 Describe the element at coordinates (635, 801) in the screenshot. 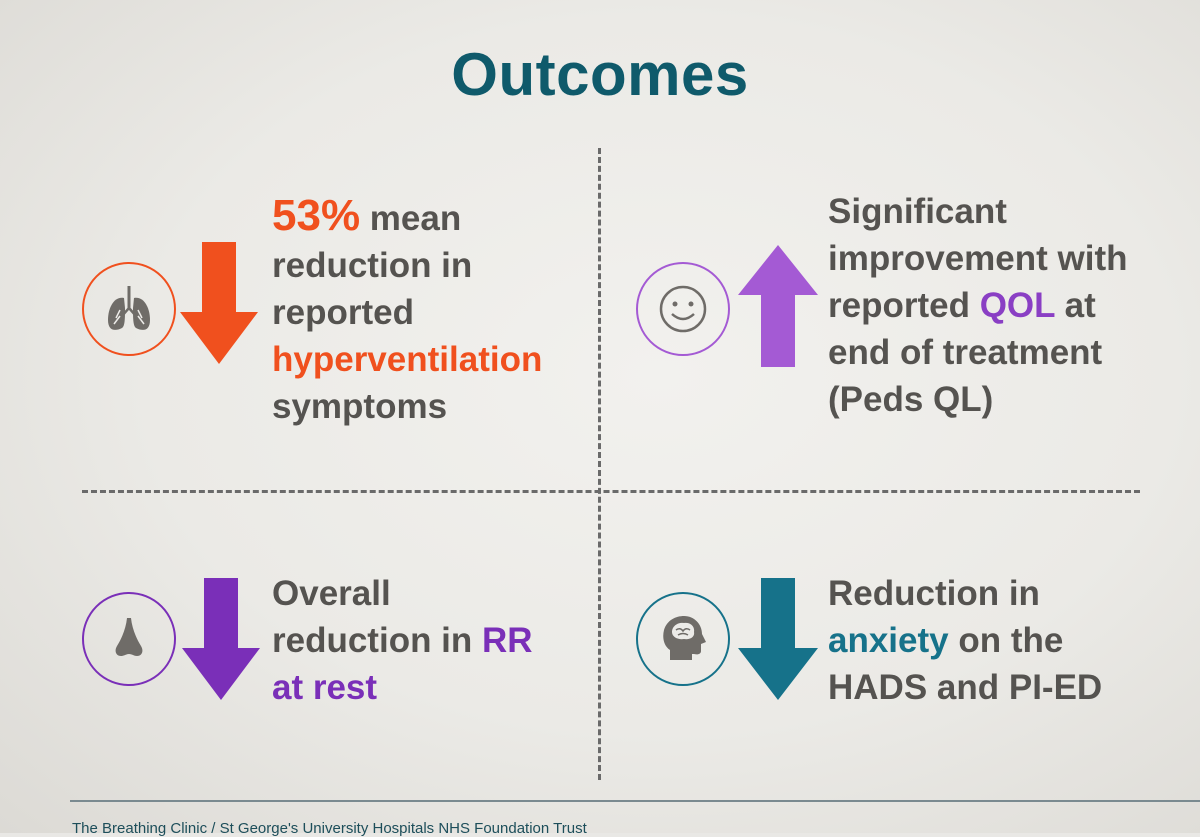

I see `footer-divider` at that location.